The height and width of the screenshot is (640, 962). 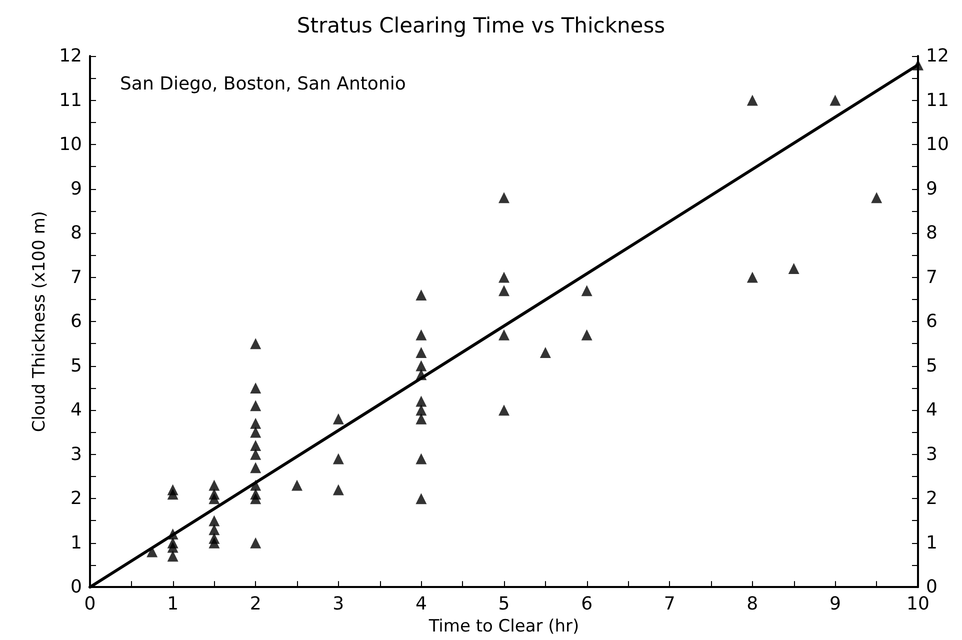 What do you see at coordinates (76, 277) in the screenshot?
I see `y-tick-label: 7` at bounding box center [76, 277].